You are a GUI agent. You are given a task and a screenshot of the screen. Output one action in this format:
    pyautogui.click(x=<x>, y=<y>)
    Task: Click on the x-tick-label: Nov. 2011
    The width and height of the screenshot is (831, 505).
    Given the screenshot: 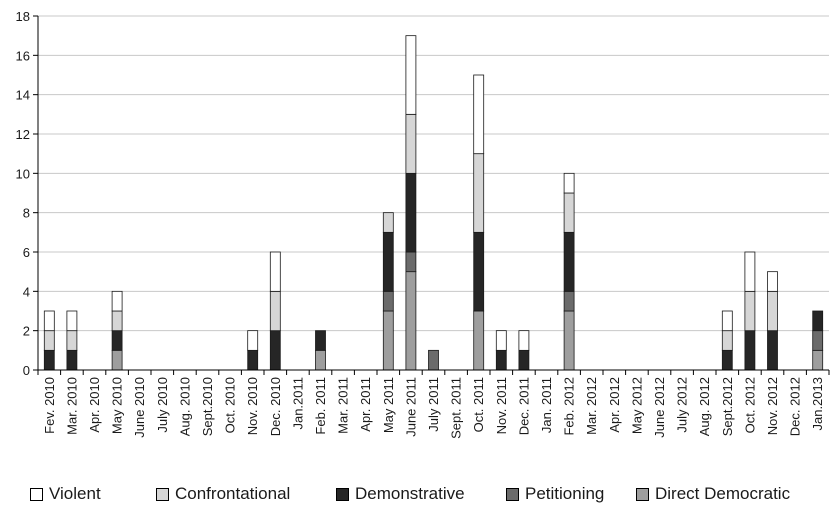 What is the action you would take?
    pyautogui.click(x=501, y=405)
    